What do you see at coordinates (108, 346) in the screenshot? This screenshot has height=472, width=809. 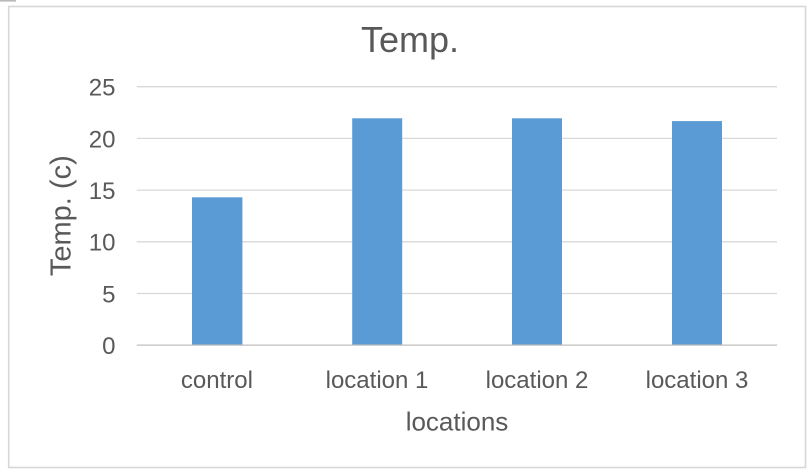 I see `svg-text: 0` at bounding box center [108, 346].